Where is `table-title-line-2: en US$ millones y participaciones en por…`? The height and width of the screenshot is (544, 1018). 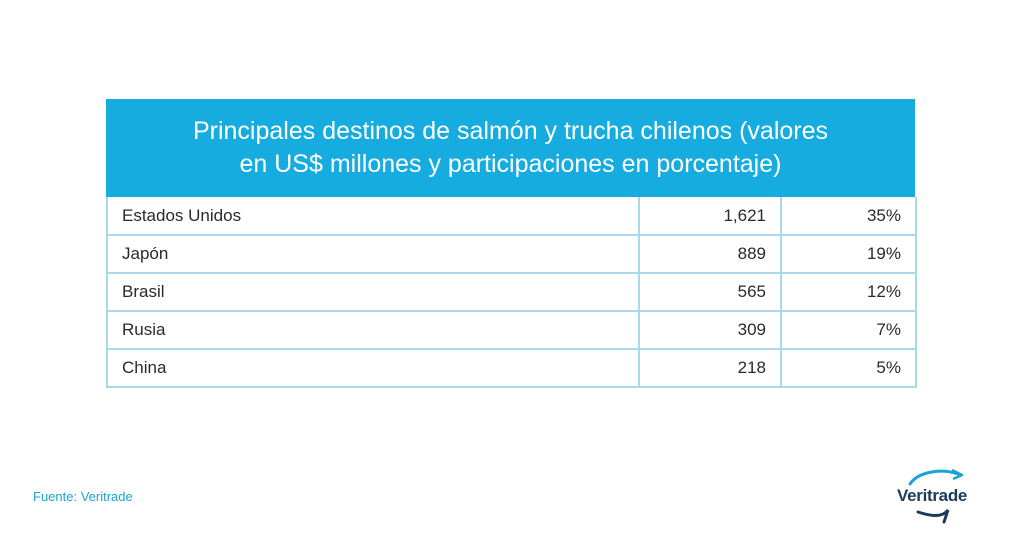
table-title-line-2: en US$ millones y participaciones en por… is located at coordinates (510, 164).